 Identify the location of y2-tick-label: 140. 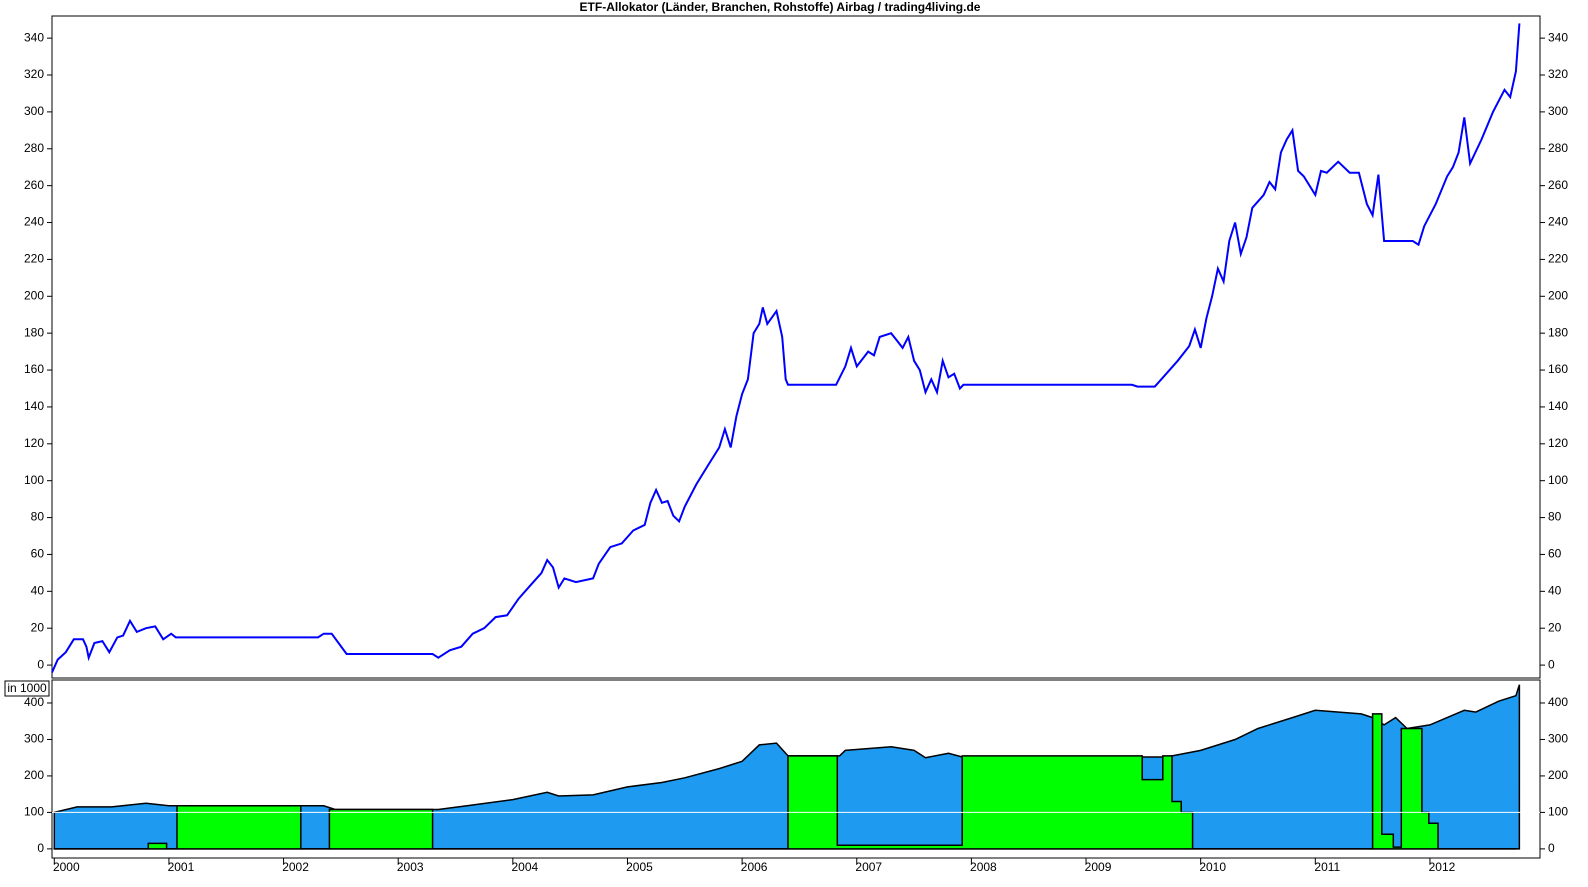
(1558, 406).